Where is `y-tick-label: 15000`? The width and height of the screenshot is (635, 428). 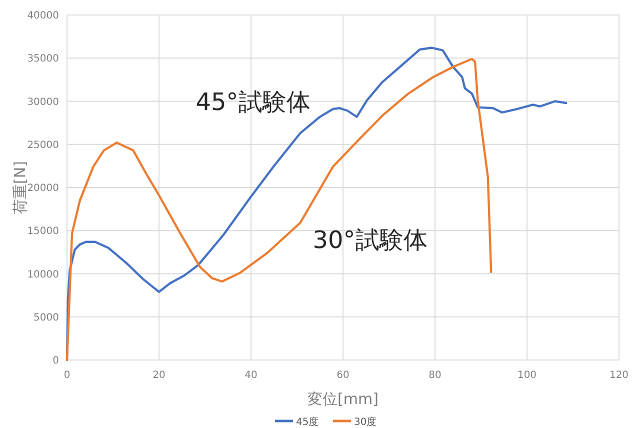
y-tick-label: 15000 is located at coordinates (43, 232).